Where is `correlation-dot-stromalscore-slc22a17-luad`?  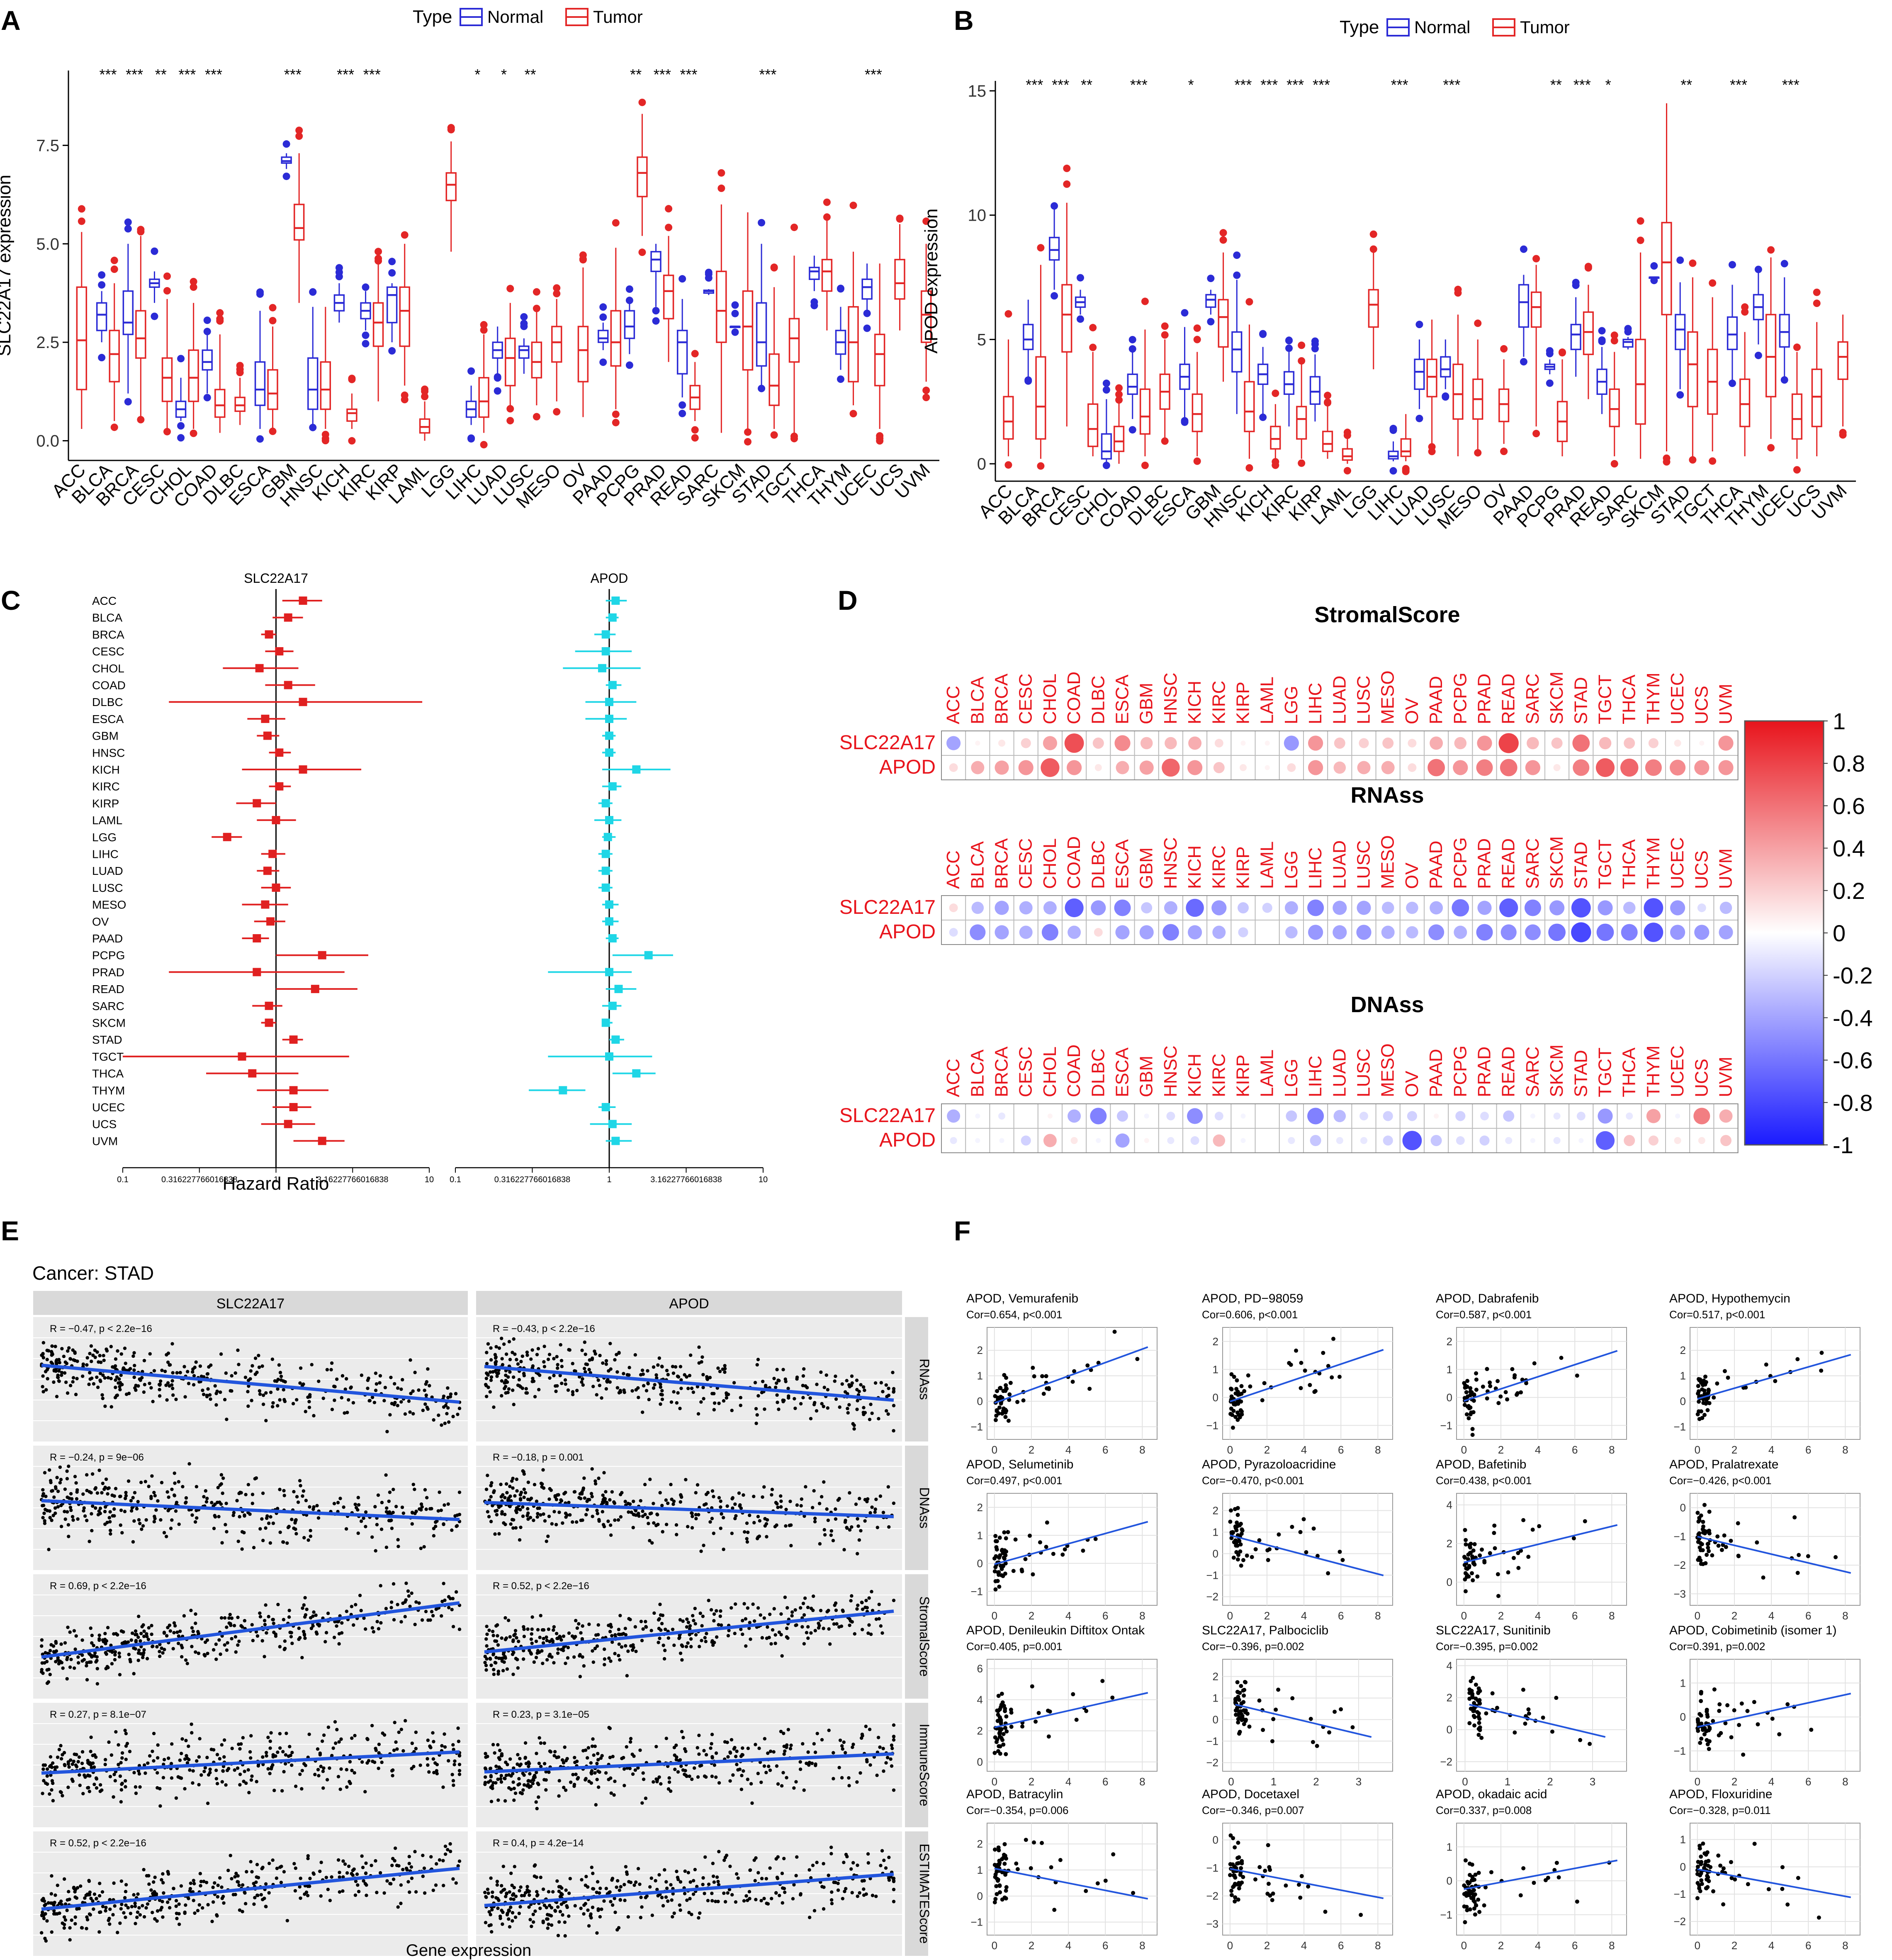 correlation-dot-stromalscore-slc22a17-luad is located at coordinates (1339, 743).